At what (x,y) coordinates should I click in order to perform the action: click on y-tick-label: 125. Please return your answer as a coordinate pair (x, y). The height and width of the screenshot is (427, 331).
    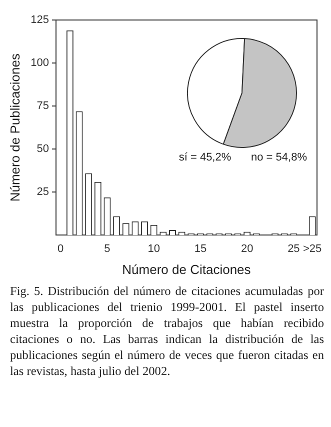
    Looking at the image, I should click on (39, 20).